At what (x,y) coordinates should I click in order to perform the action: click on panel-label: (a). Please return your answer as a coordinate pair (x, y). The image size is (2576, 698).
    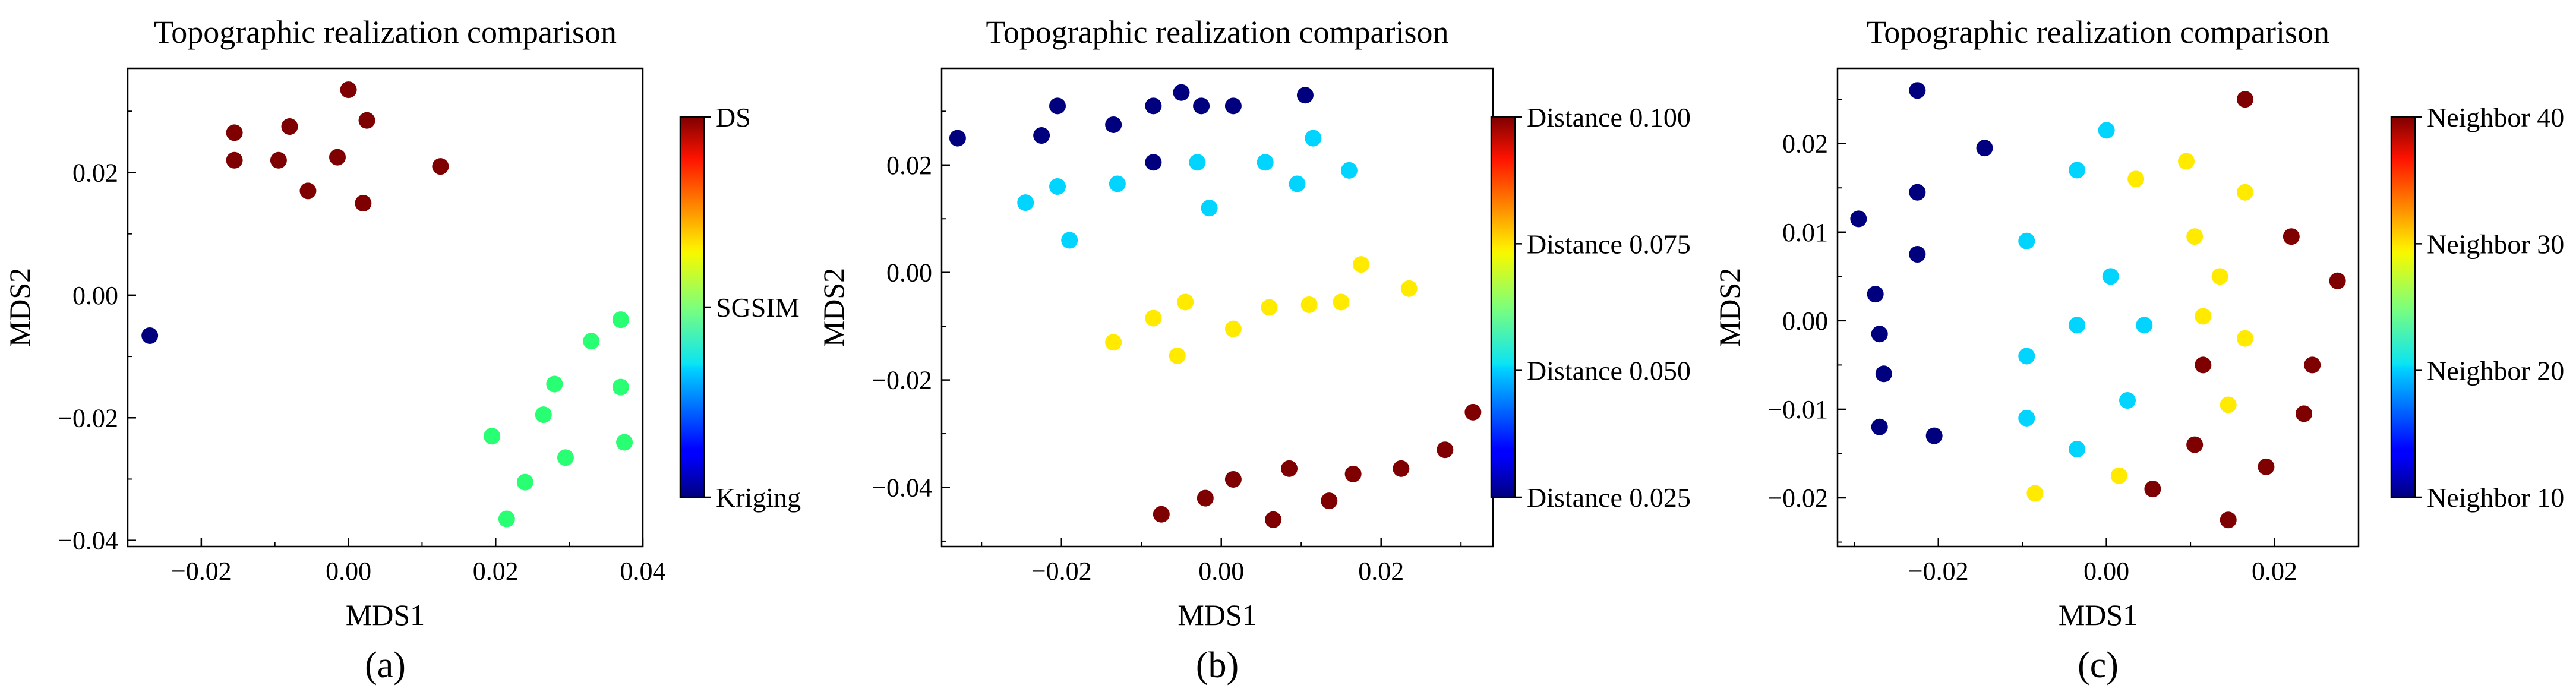
    Looking at the image, I should click on (385, 665).